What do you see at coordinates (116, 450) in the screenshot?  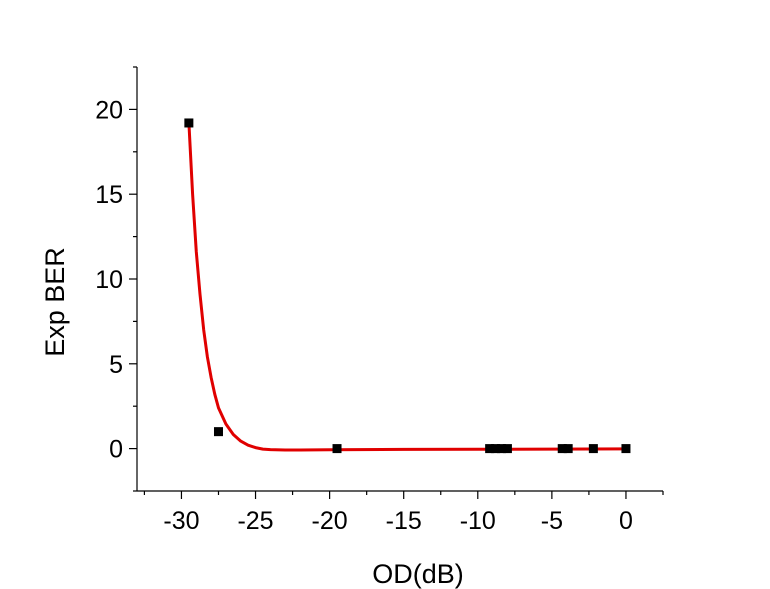 I see `y-tick-label: 0` at bounding box center [116, 450].